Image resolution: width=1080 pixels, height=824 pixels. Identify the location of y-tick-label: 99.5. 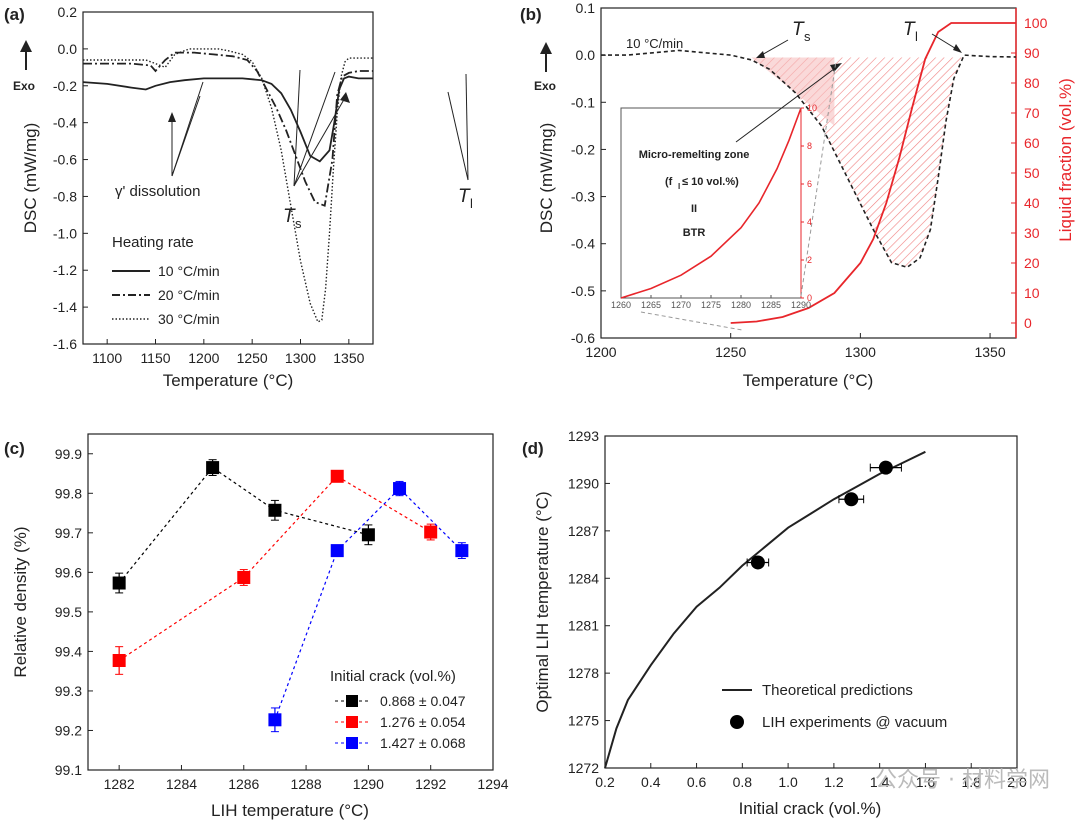
(68, 612).